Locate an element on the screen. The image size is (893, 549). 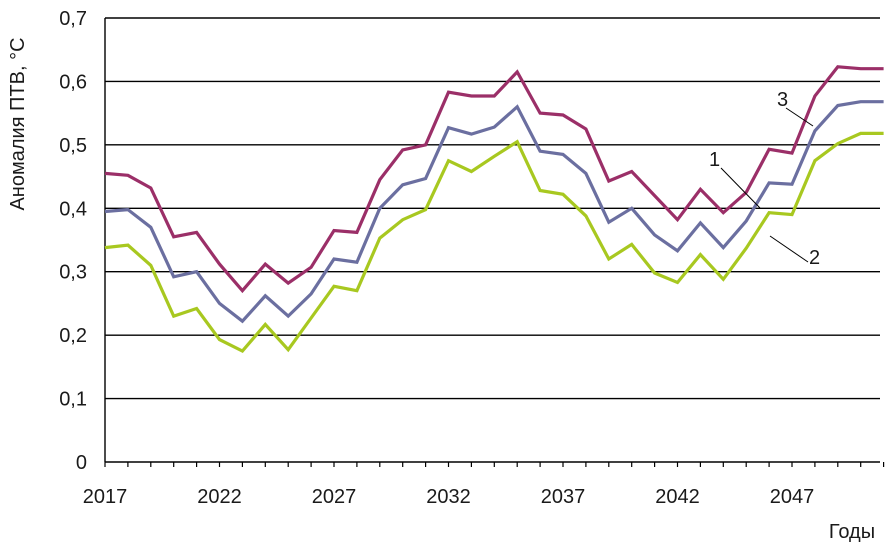
x-tick-labels: 2017 2022 2027 2032 2037 2042 2047 is located at coordinates (449, 497).